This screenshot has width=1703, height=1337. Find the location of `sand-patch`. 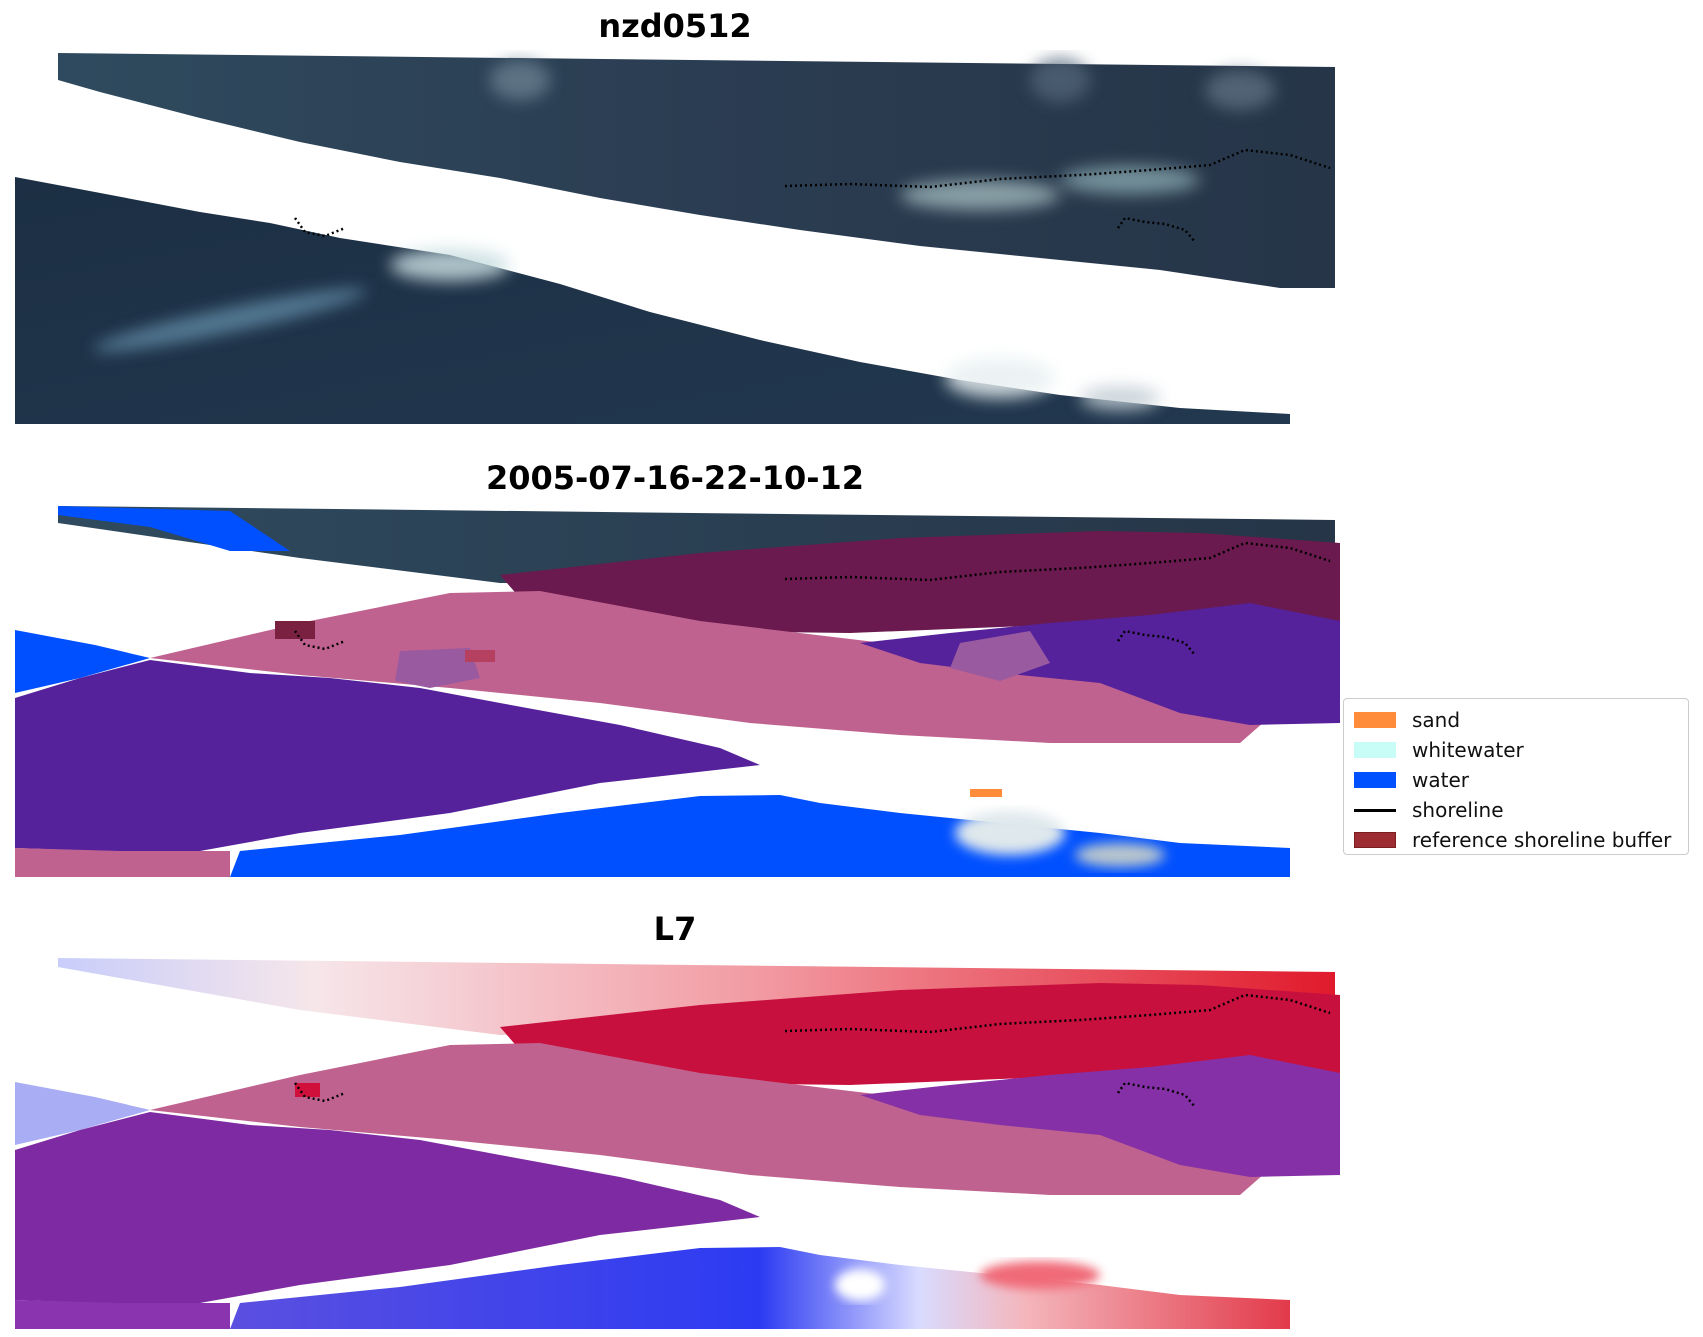

sand-patch is located at coordinates (986, 793).